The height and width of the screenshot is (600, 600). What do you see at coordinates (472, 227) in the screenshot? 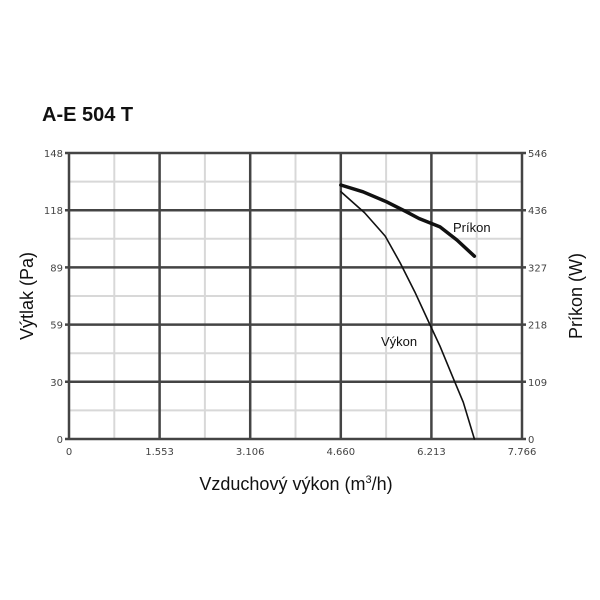
I see `series-label-prikon: Príkon` at bounding box center [472, 227].